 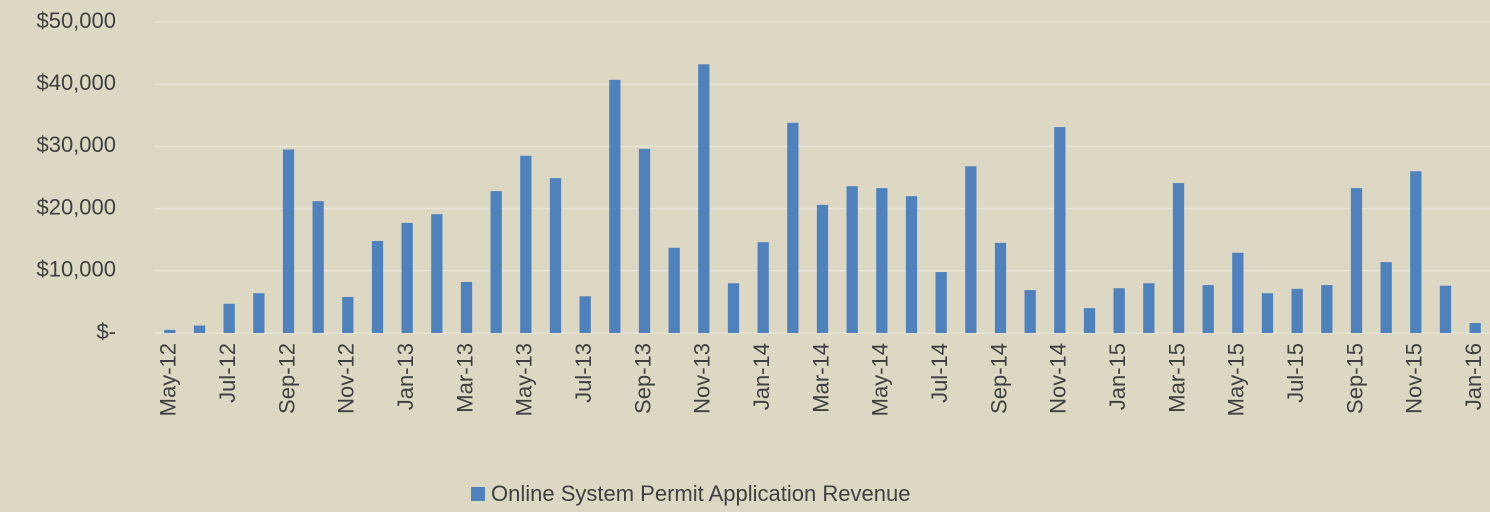 What do you see at coordinates (1176, 378) in the screenshot?
I see `x-tick-label: Mar-15` at bounding box center [1176, 378].